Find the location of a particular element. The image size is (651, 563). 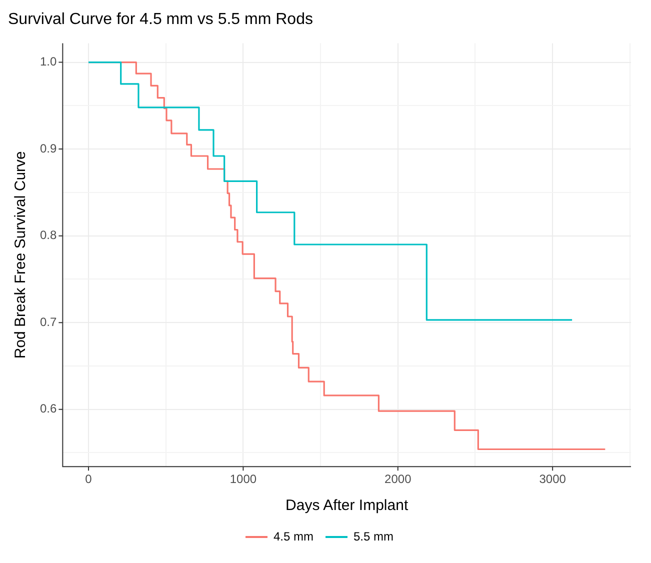

x-axis-title: Days After Implant is located at coordinates (347, 505).